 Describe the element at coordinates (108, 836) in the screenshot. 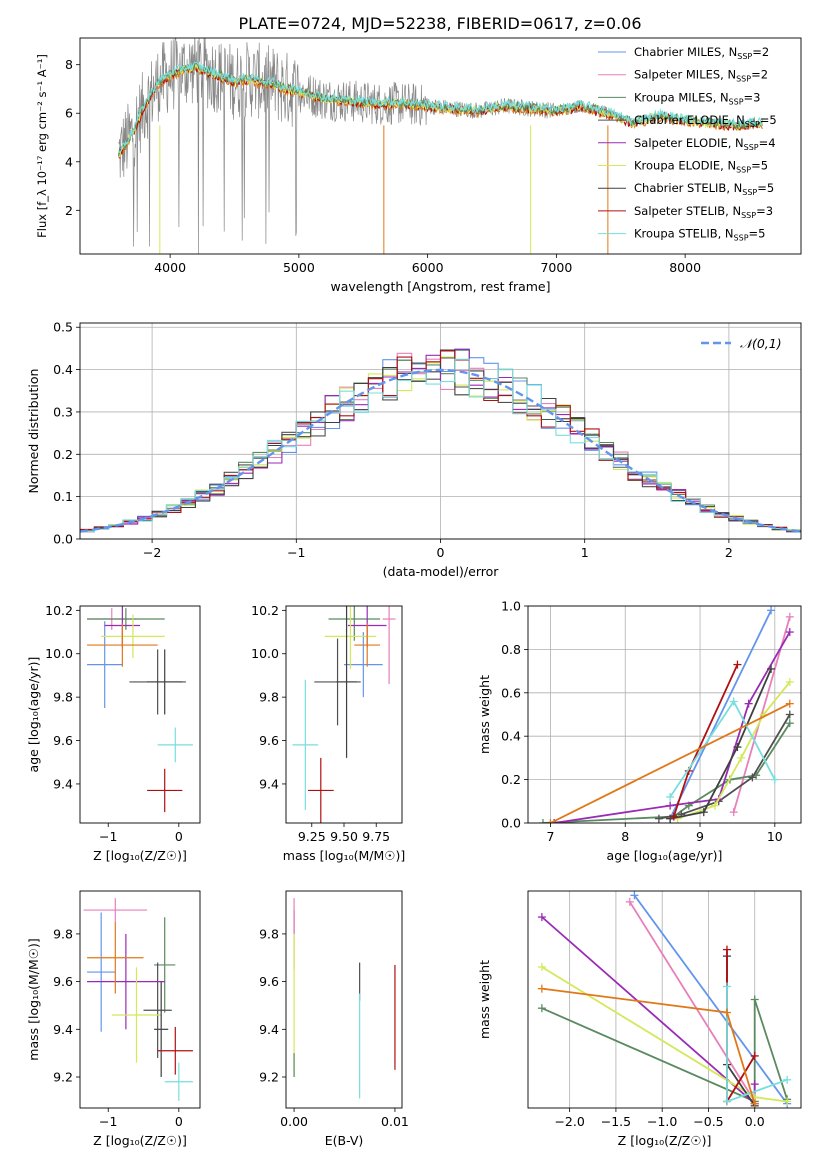

I see `x-tick-label: −1` at that location.